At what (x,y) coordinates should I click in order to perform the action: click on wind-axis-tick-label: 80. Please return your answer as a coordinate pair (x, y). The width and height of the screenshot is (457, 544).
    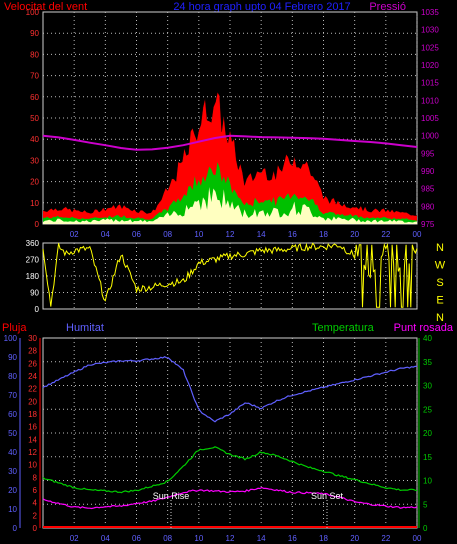
    Looking at the image, I should click on (34, 54).